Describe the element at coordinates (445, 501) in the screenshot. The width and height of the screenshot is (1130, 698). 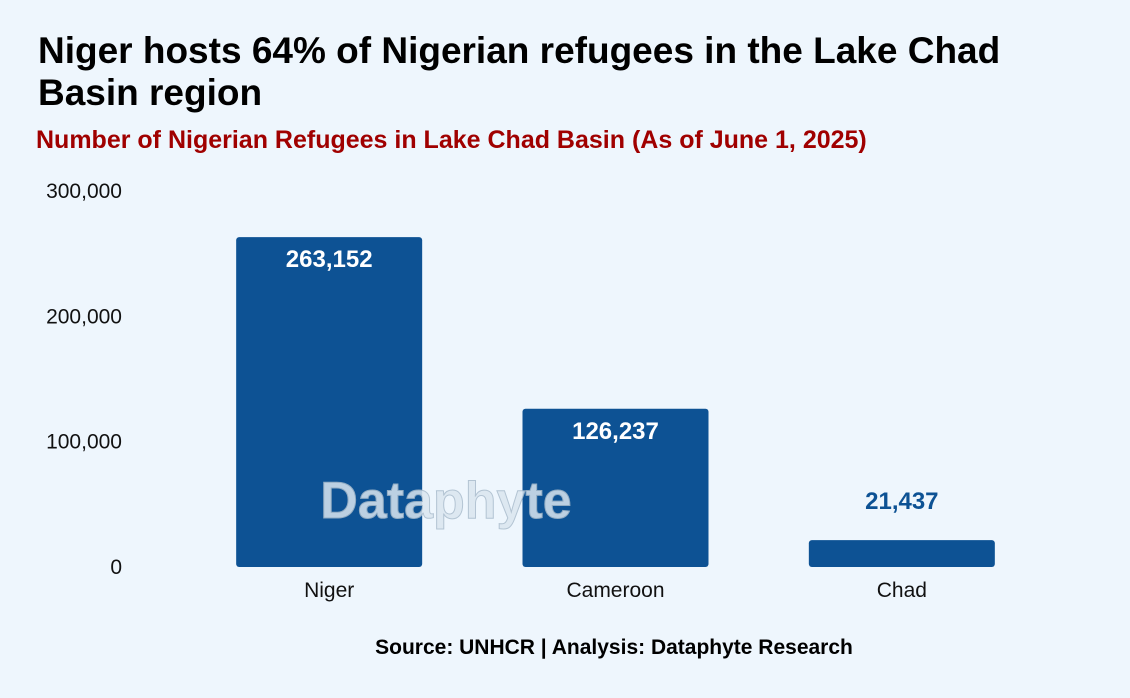
I see `watermark-logo: Dataphyte` at that location.